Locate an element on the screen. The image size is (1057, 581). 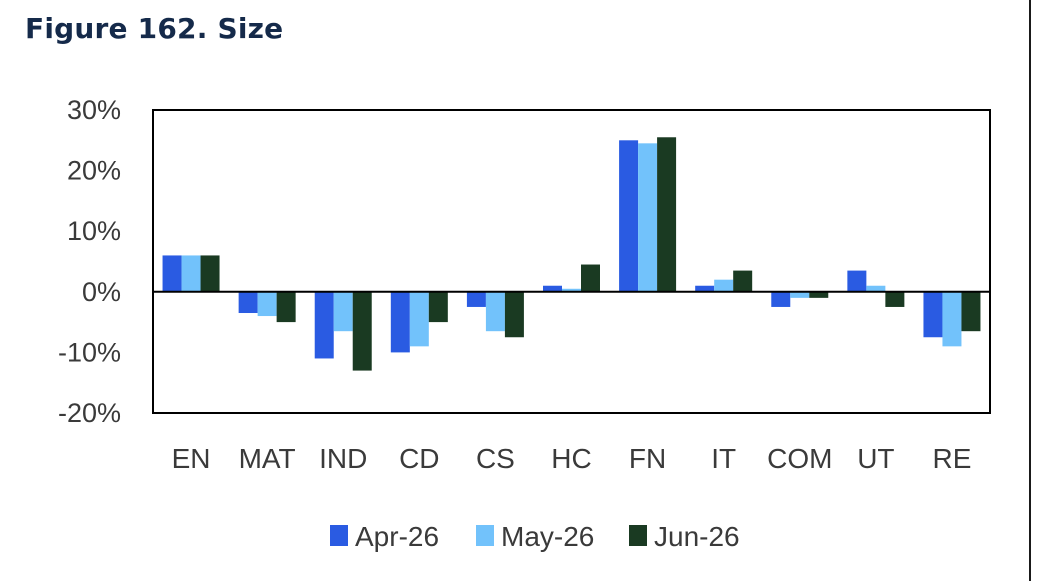
legend-item-may-26: May-26 is located at coordinates (535, 536).